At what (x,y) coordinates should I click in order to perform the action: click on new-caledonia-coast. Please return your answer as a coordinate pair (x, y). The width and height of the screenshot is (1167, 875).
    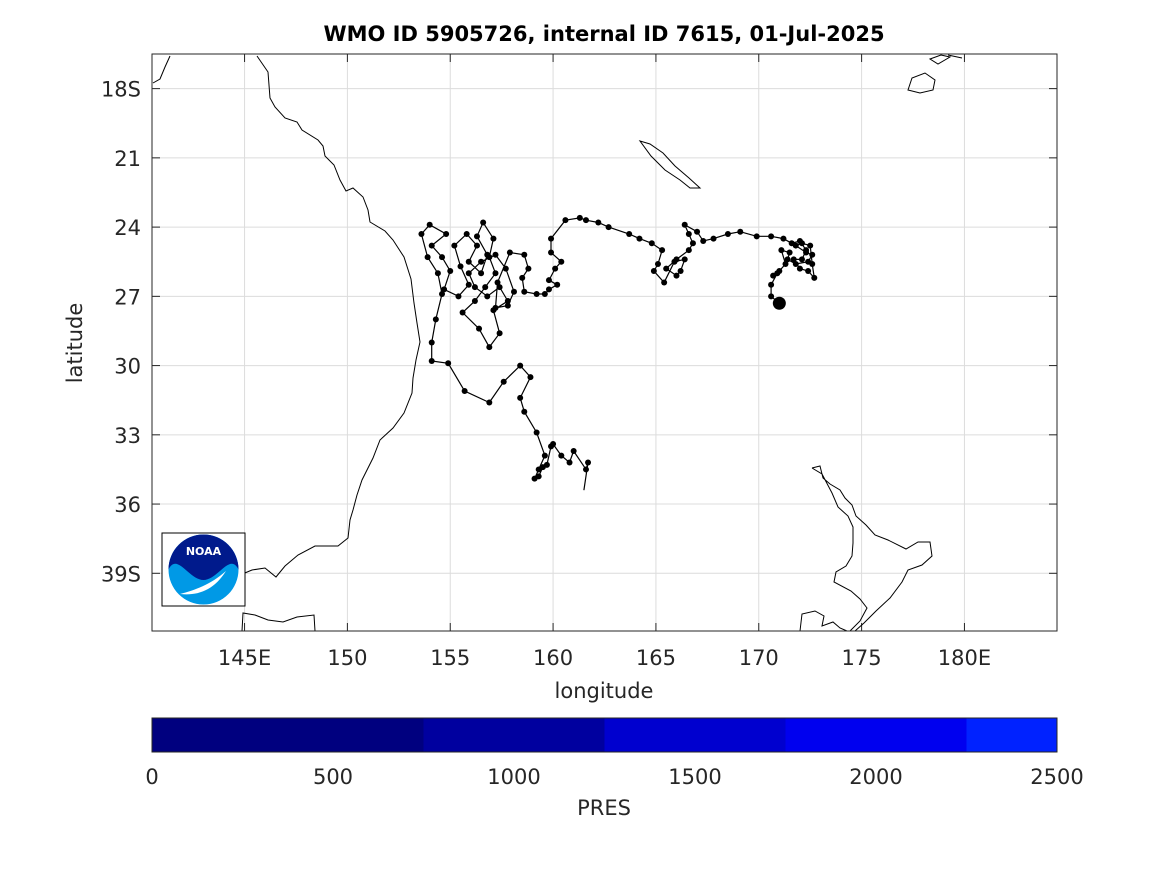
    Looking at the image, I should click on (670, 164).